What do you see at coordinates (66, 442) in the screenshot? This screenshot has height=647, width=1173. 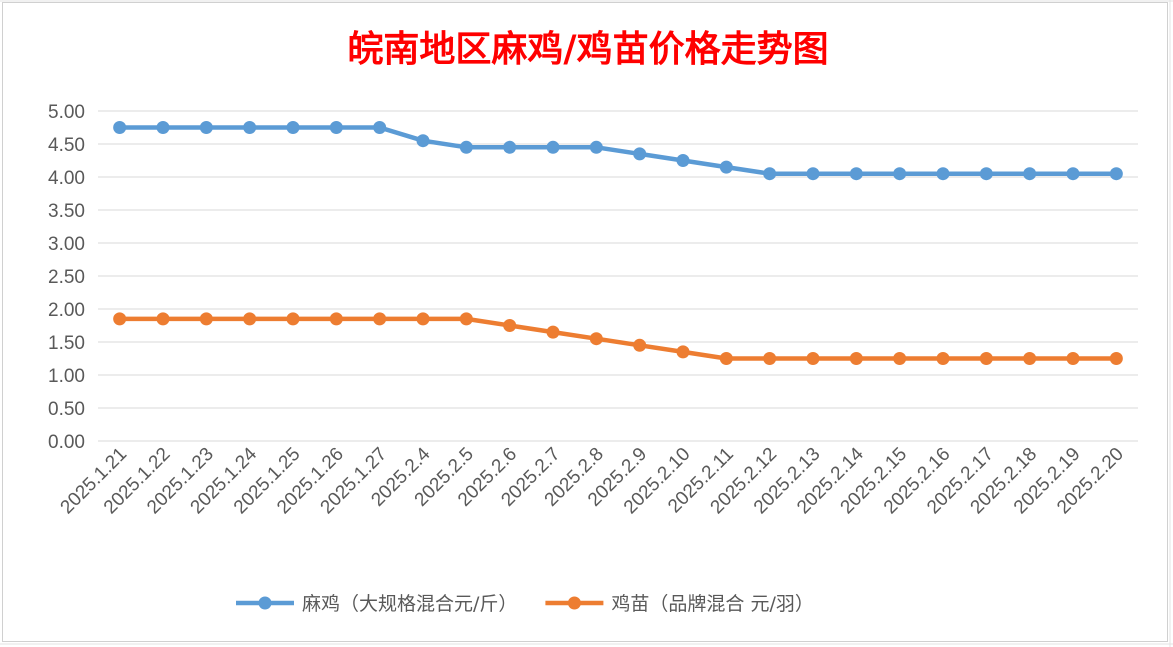 I see `y-tick-label: 0.00` at bounding box center [66, 442].